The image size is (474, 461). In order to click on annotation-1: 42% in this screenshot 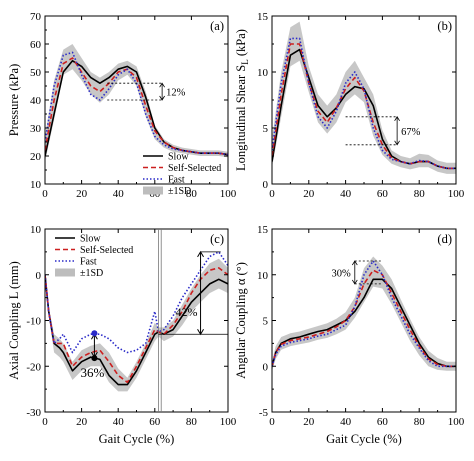, I will do `click(193, 320)`.